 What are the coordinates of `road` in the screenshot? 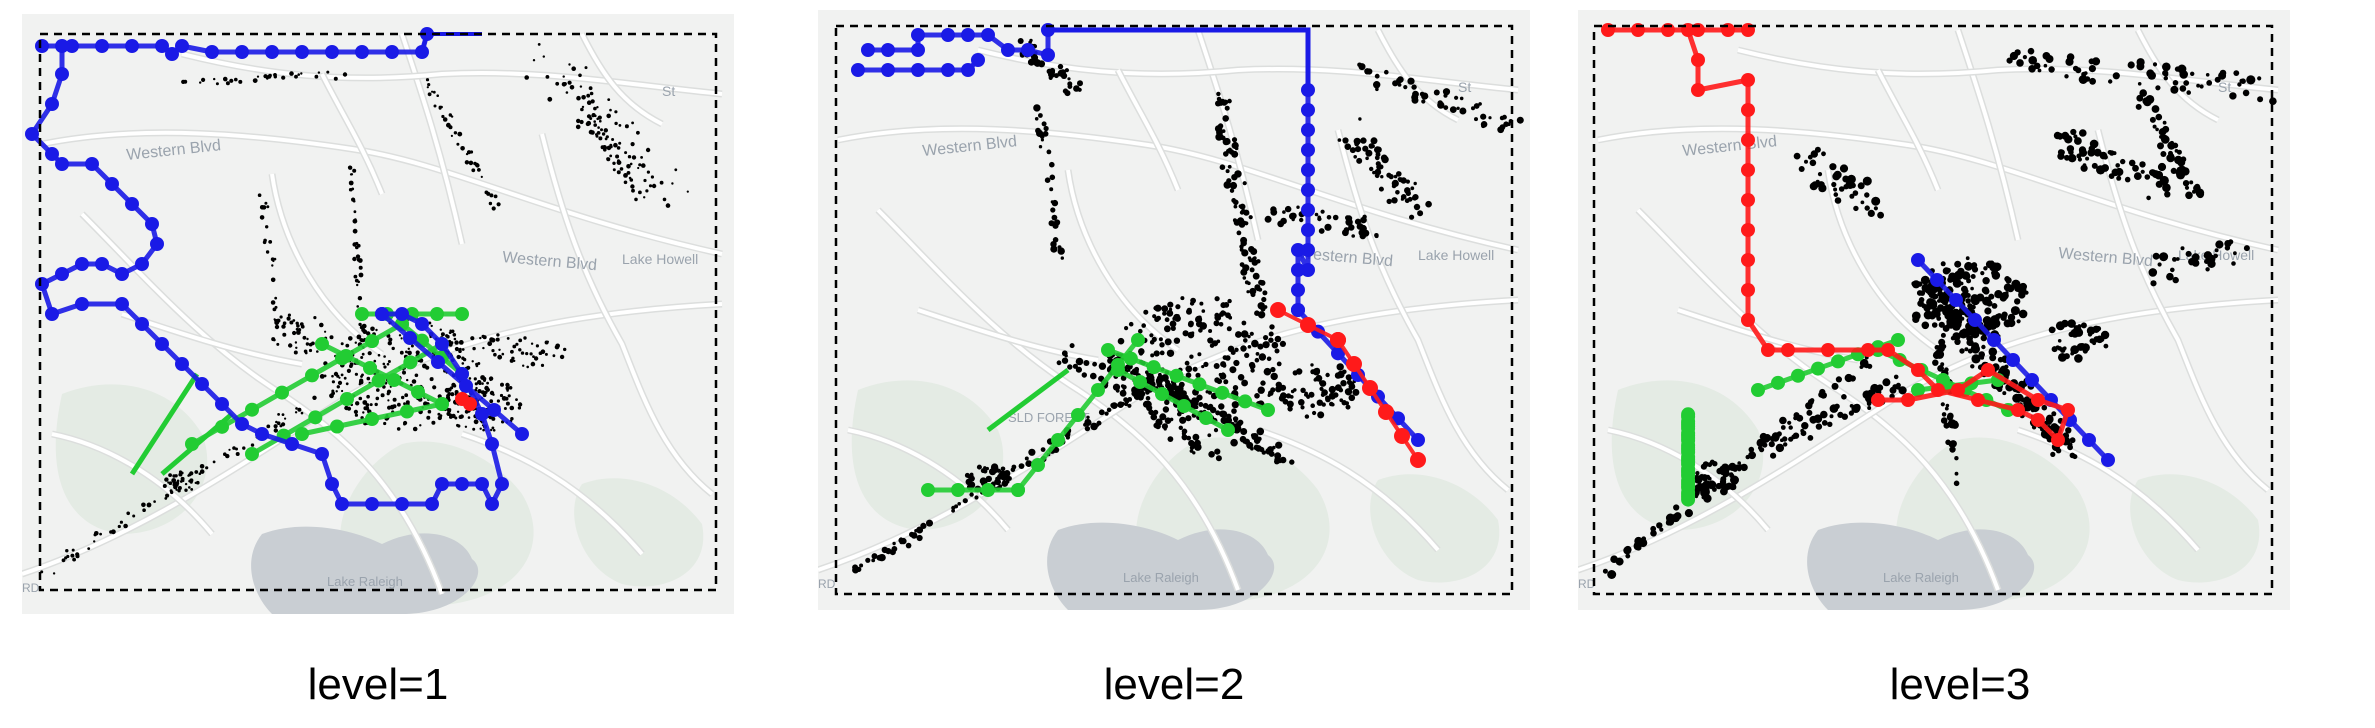 It's located at (382, 193).